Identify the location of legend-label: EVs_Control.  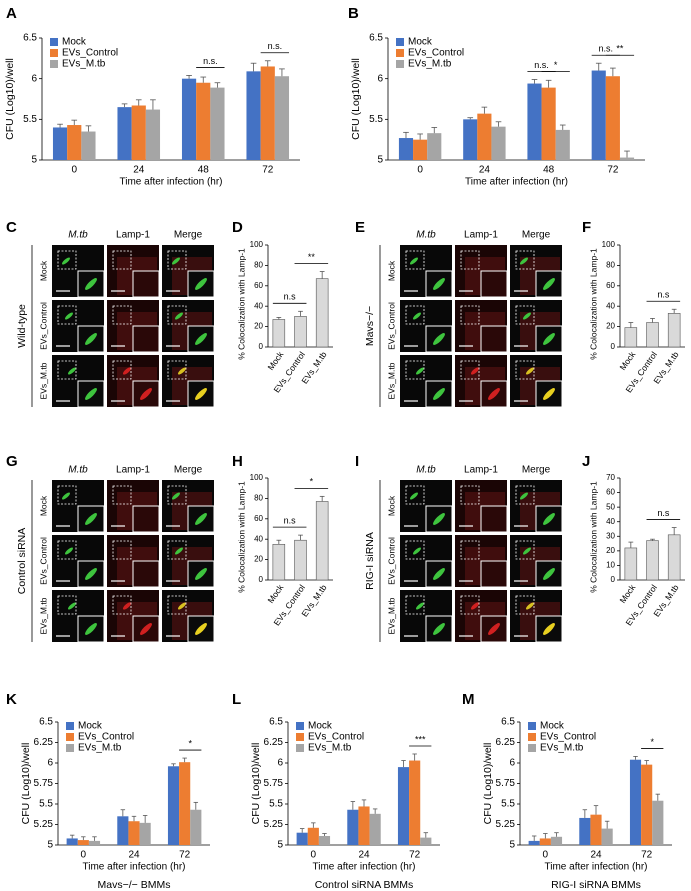
(568, 737).